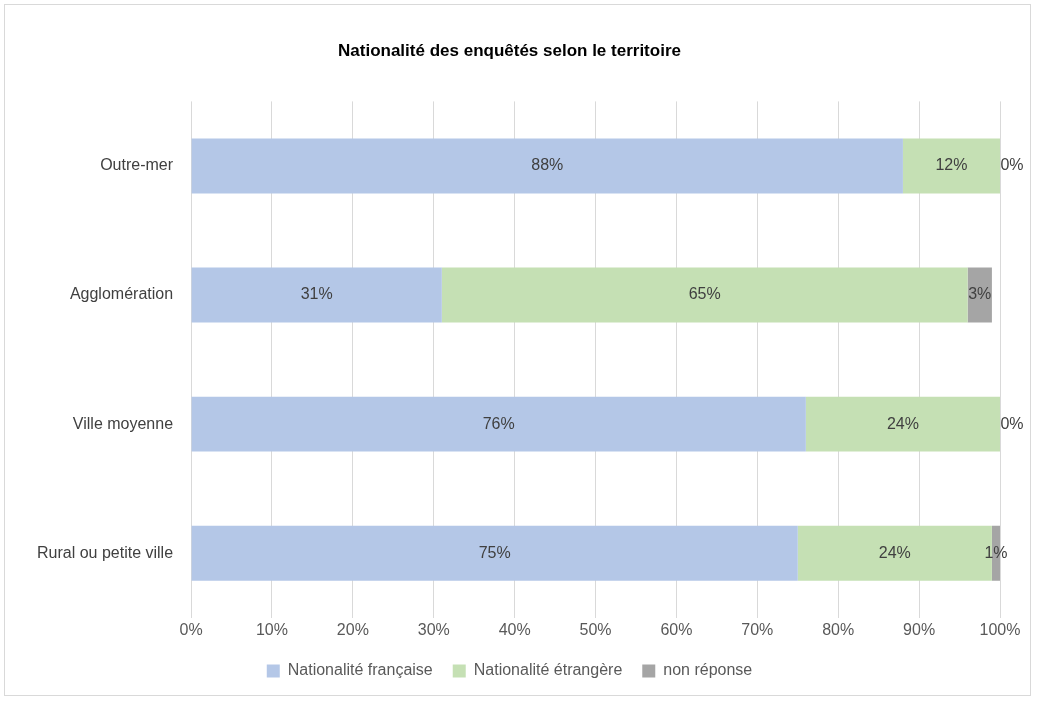 The image size is (1037, 702). Describe the element at coordinates (595, 629) in the screenshot. I see `x-tick-label: 50%` at that location.